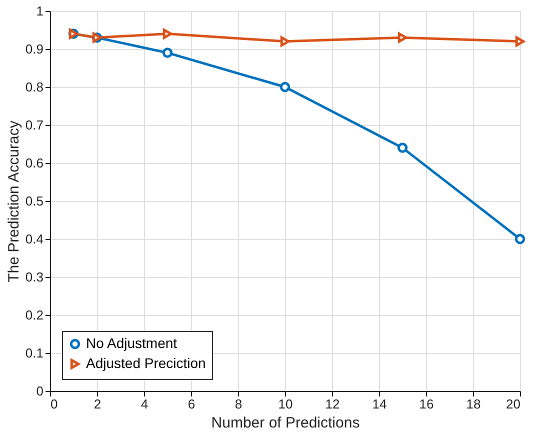  Describe the element at coordinates (513, 404) in the screenshot. I see `x-tick-label: 20` at that location.